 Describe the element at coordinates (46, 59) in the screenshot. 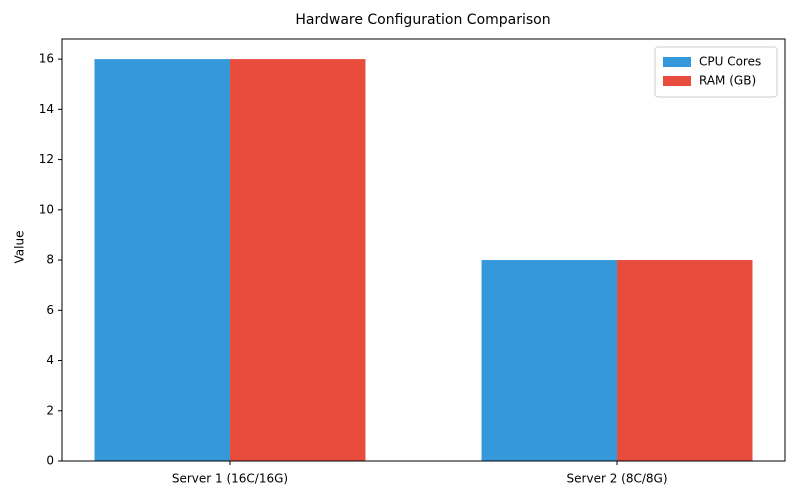

I see `y-tick-label: 16` at that location.